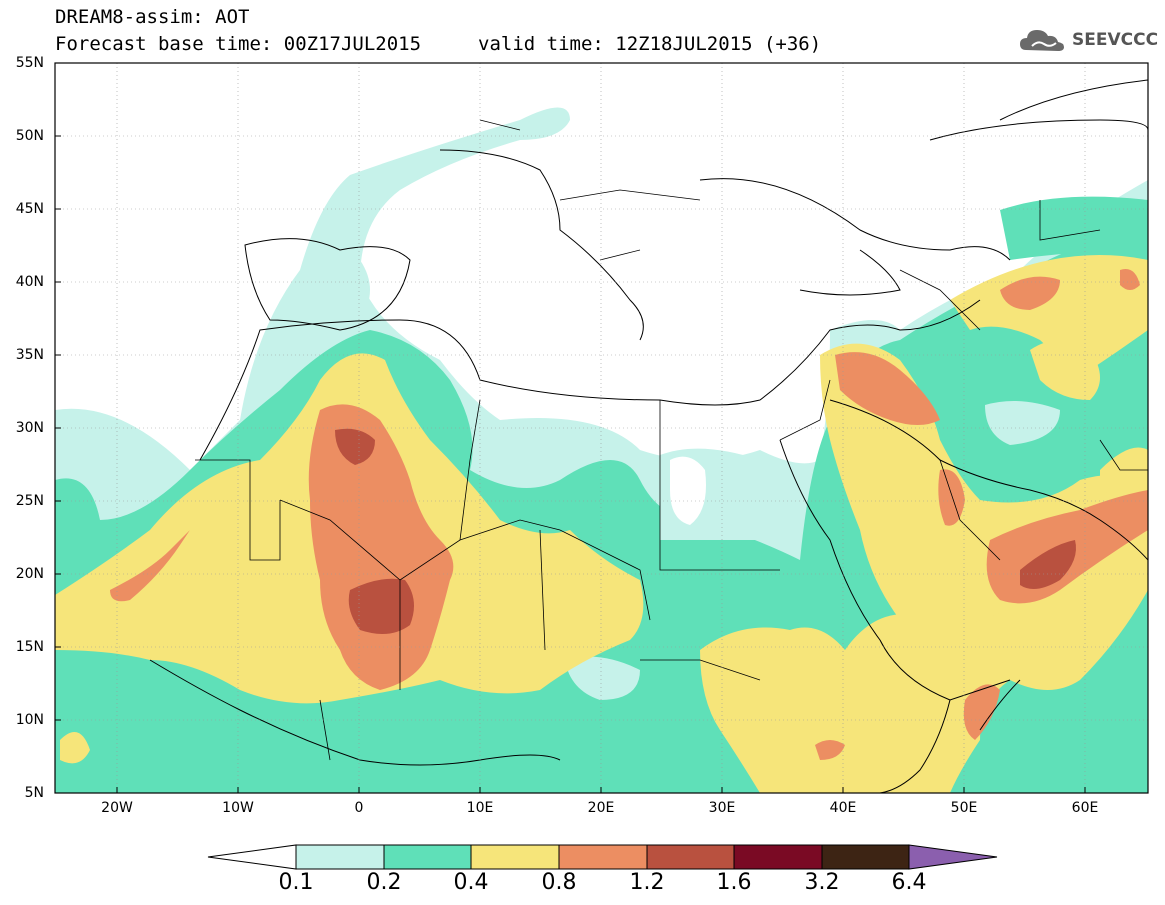  Describe the element at coordinates (601, 808) in the screenshot. I see `lon-label: 20E` at that location.